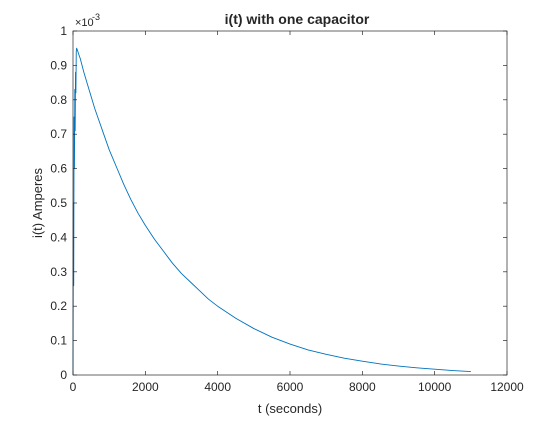 This screenshot has height=425, width=560. What do you see at coordinates (362, 387) in the screenshot?
I see `x-tick-label: 8000` at bounding box center [362, 387].